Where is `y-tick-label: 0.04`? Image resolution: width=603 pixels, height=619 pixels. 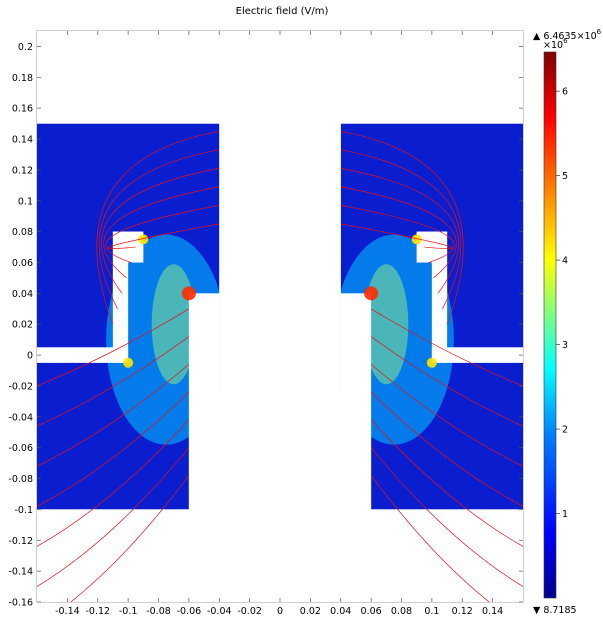 y-tick-label: 0.04 is located at coordinates (22, 294).